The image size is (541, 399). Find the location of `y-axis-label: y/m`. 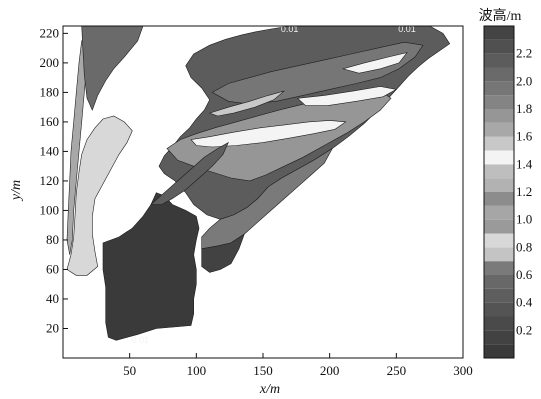

y-axis-label: y/m is located at coordinates (16, 191).